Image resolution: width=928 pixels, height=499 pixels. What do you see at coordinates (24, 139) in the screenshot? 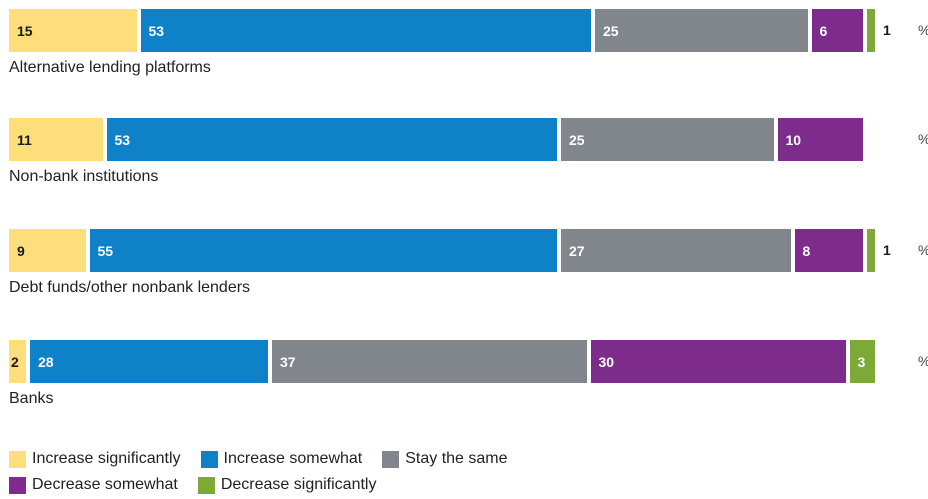
I see `data-label: 11` at bounding box center [24, 139].